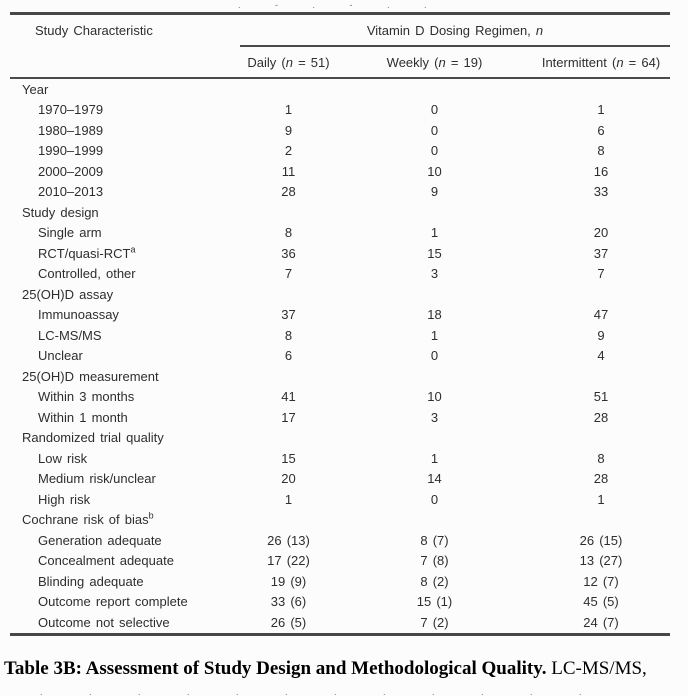 This screenshot has height=696, width=688. Describe the element at coordinates (60, 356) in the screenshot. I see `row-label-text: Unclear` at that location.